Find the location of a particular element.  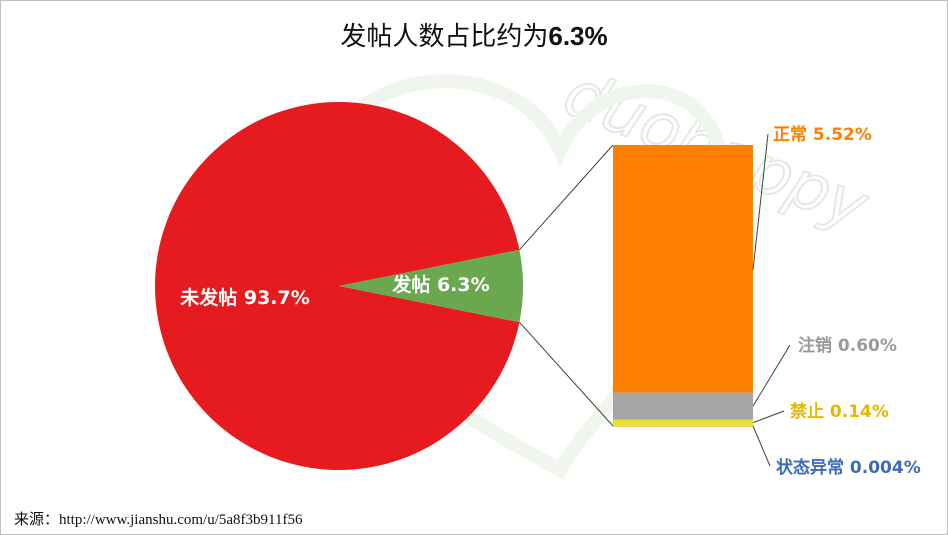

source-note: 来源：http://www.jianshu.com/u/5a8f3b911f56 is located at coordinates (158, 518).